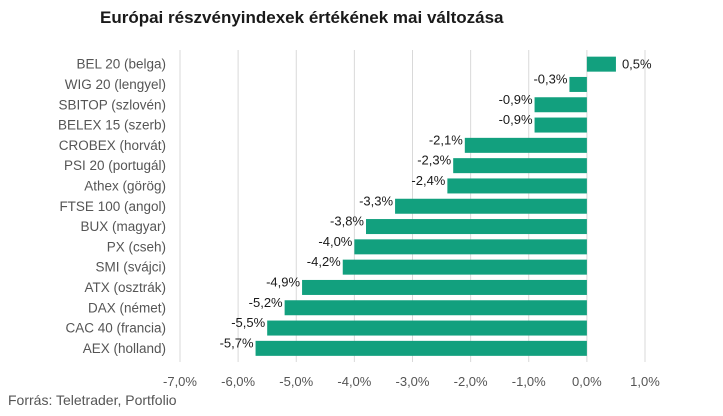 The image size is (723, 416). Describe the element at coordinates (347, 221) in the screenshot. I see `value-label: -3,8%` at that location.